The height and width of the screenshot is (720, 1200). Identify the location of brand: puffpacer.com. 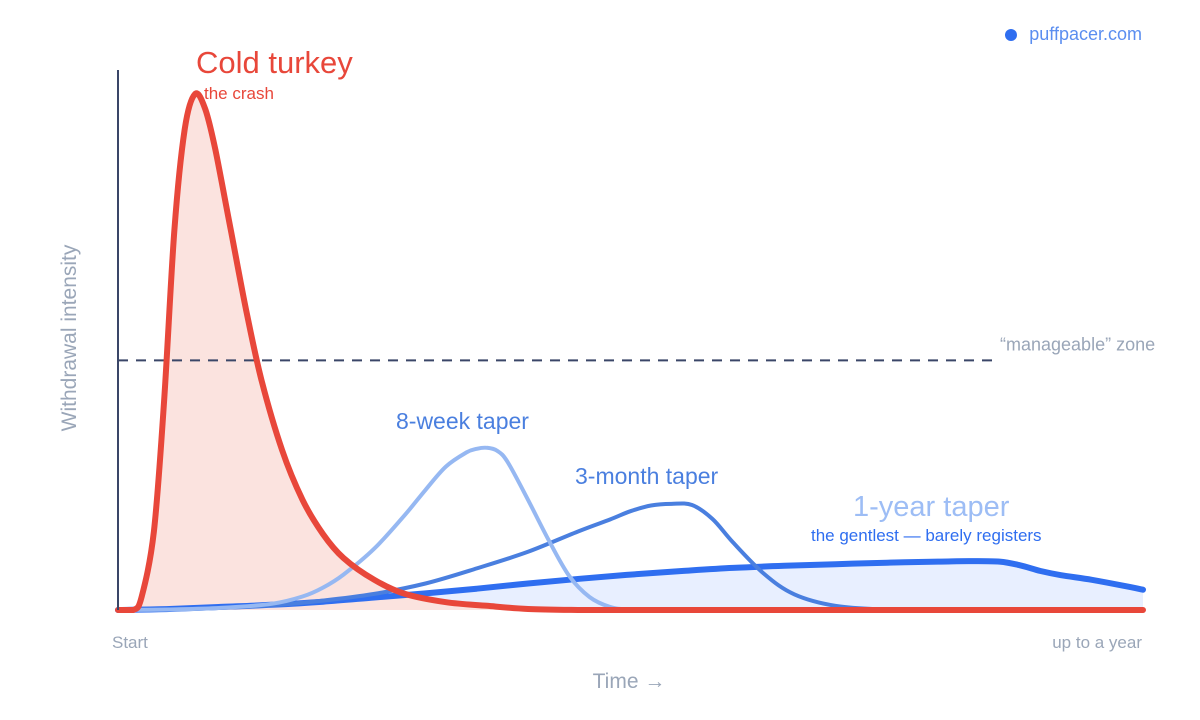
(1073, 34).